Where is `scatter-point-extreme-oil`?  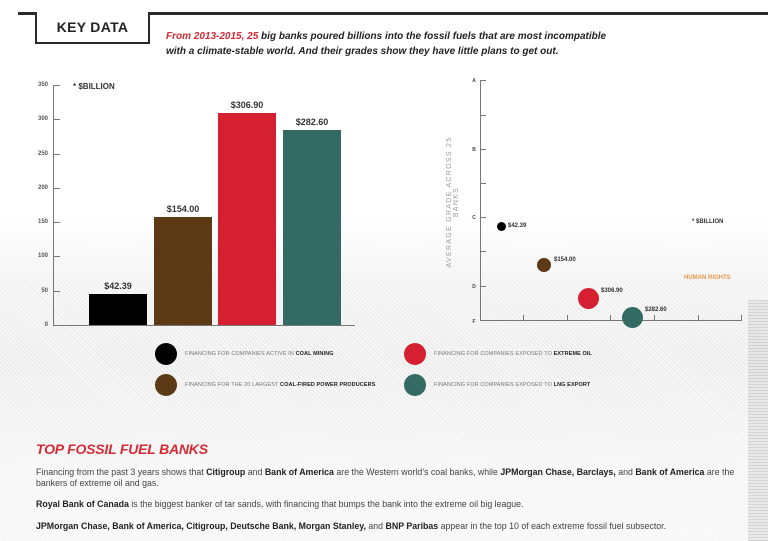
scatter-point-extreme-oil is located at coordinates (588, 298).